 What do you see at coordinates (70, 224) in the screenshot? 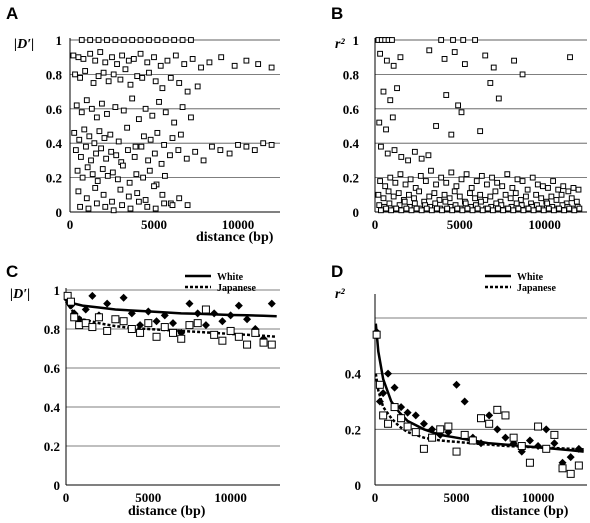
I see `x-tick-label: 0` at bounding box center [70, 224].